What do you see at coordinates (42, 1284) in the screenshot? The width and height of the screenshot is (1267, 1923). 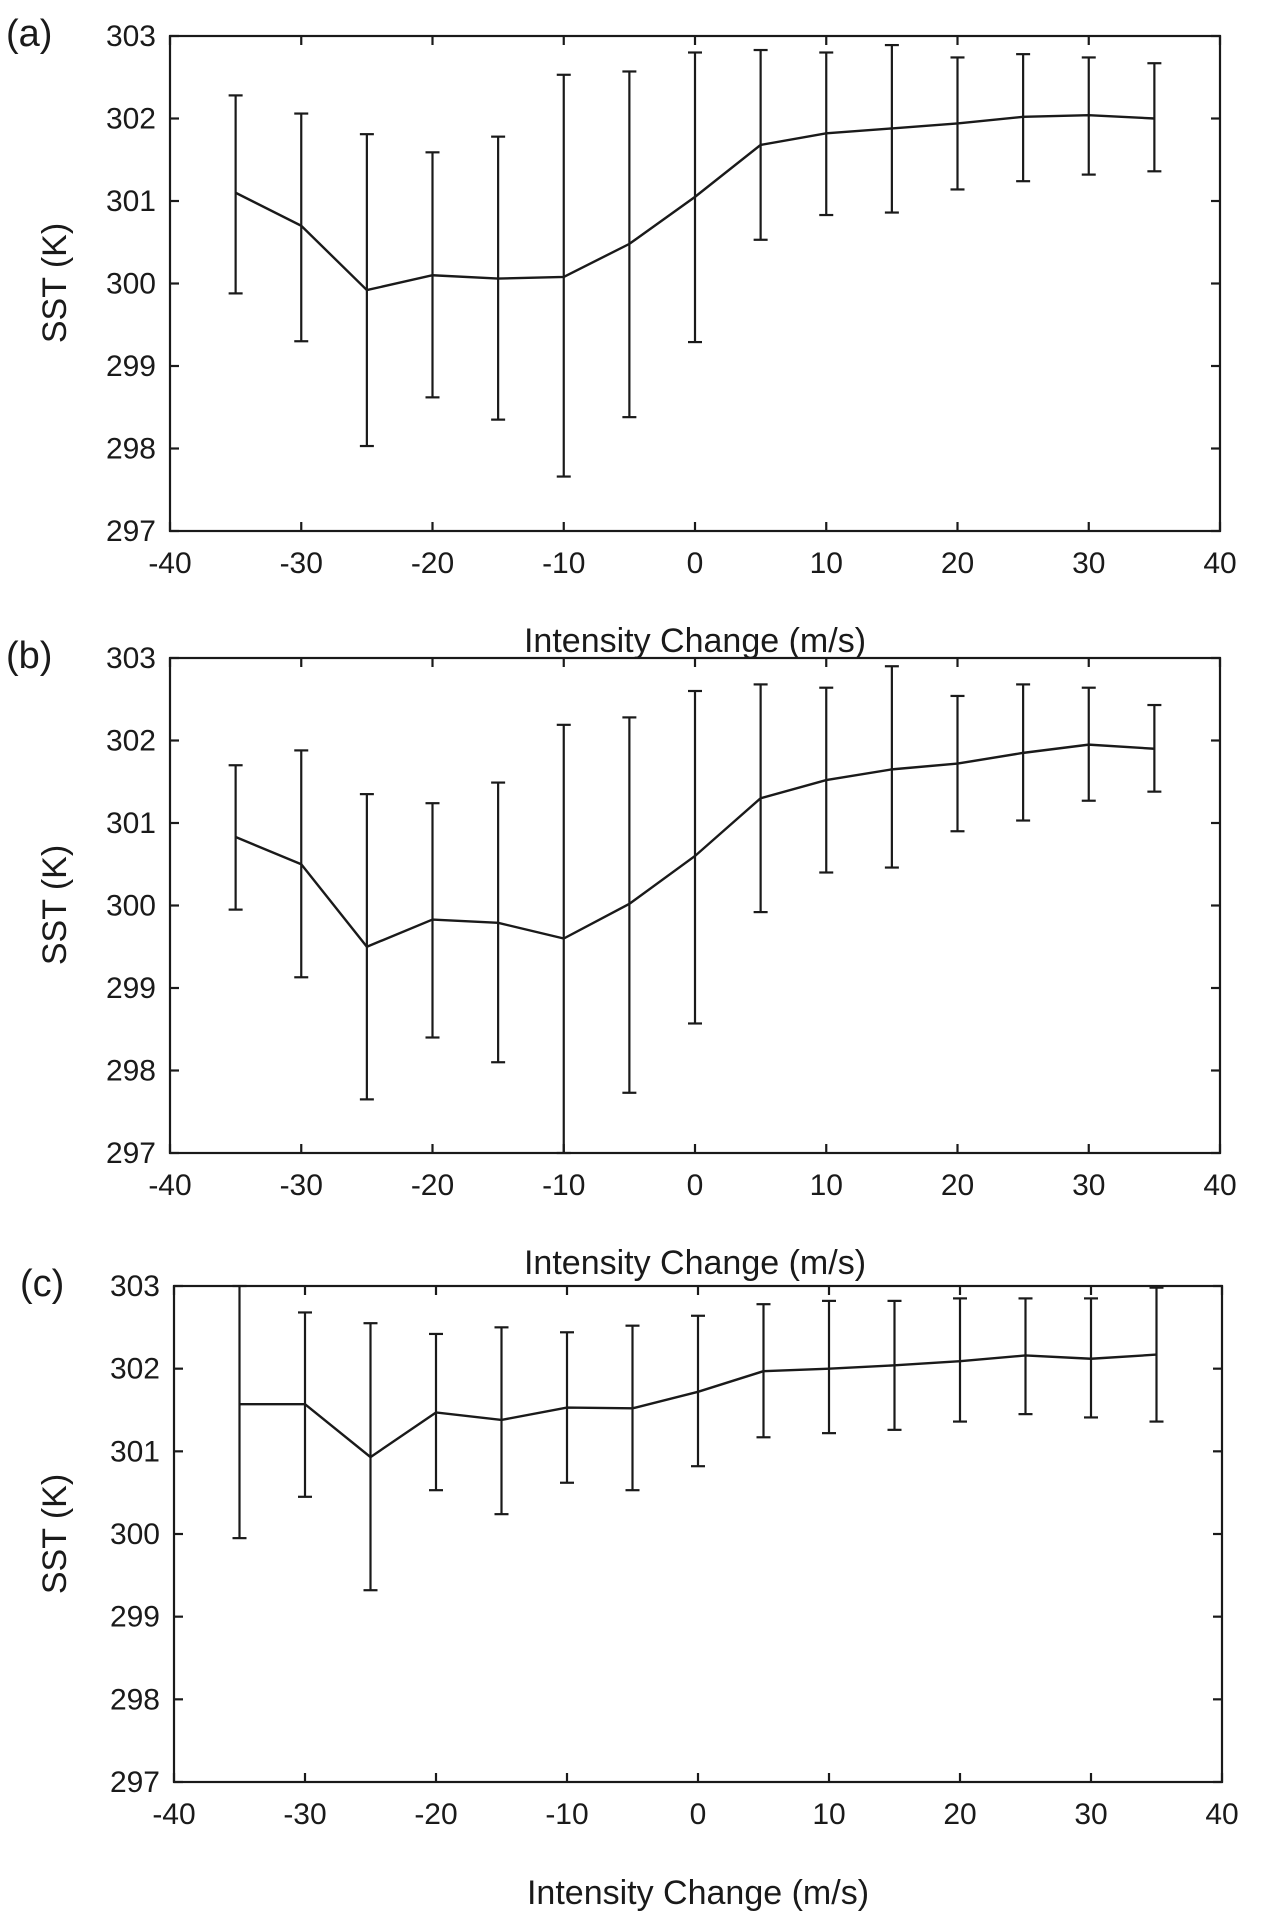 I see `panel-label: (c)` at bounding box center [42, 1284].